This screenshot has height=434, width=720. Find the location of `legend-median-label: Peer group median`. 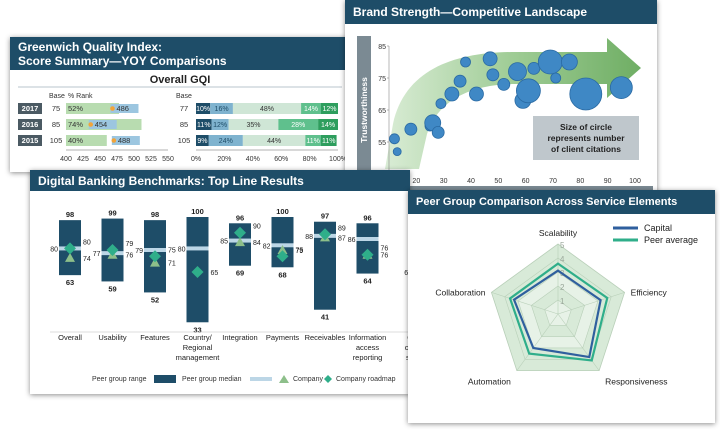

legend-median-label: Peer group median is located at coordinates (212, 379).